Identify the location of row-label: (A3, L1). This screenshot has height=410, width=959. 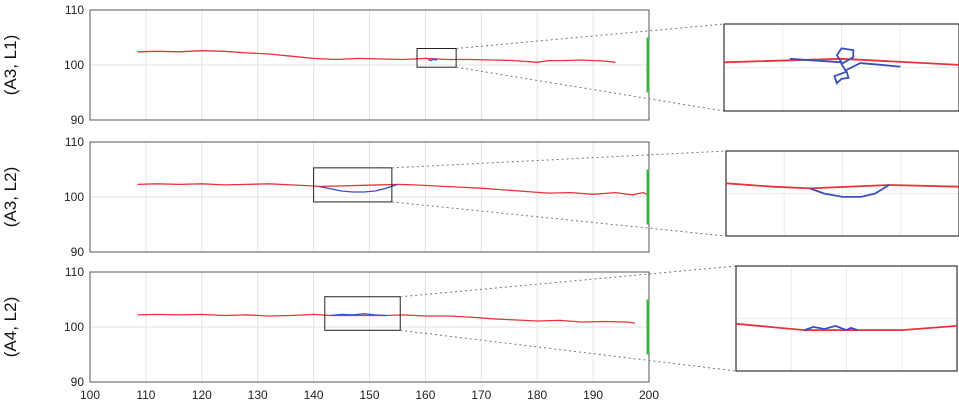
(10, 65).